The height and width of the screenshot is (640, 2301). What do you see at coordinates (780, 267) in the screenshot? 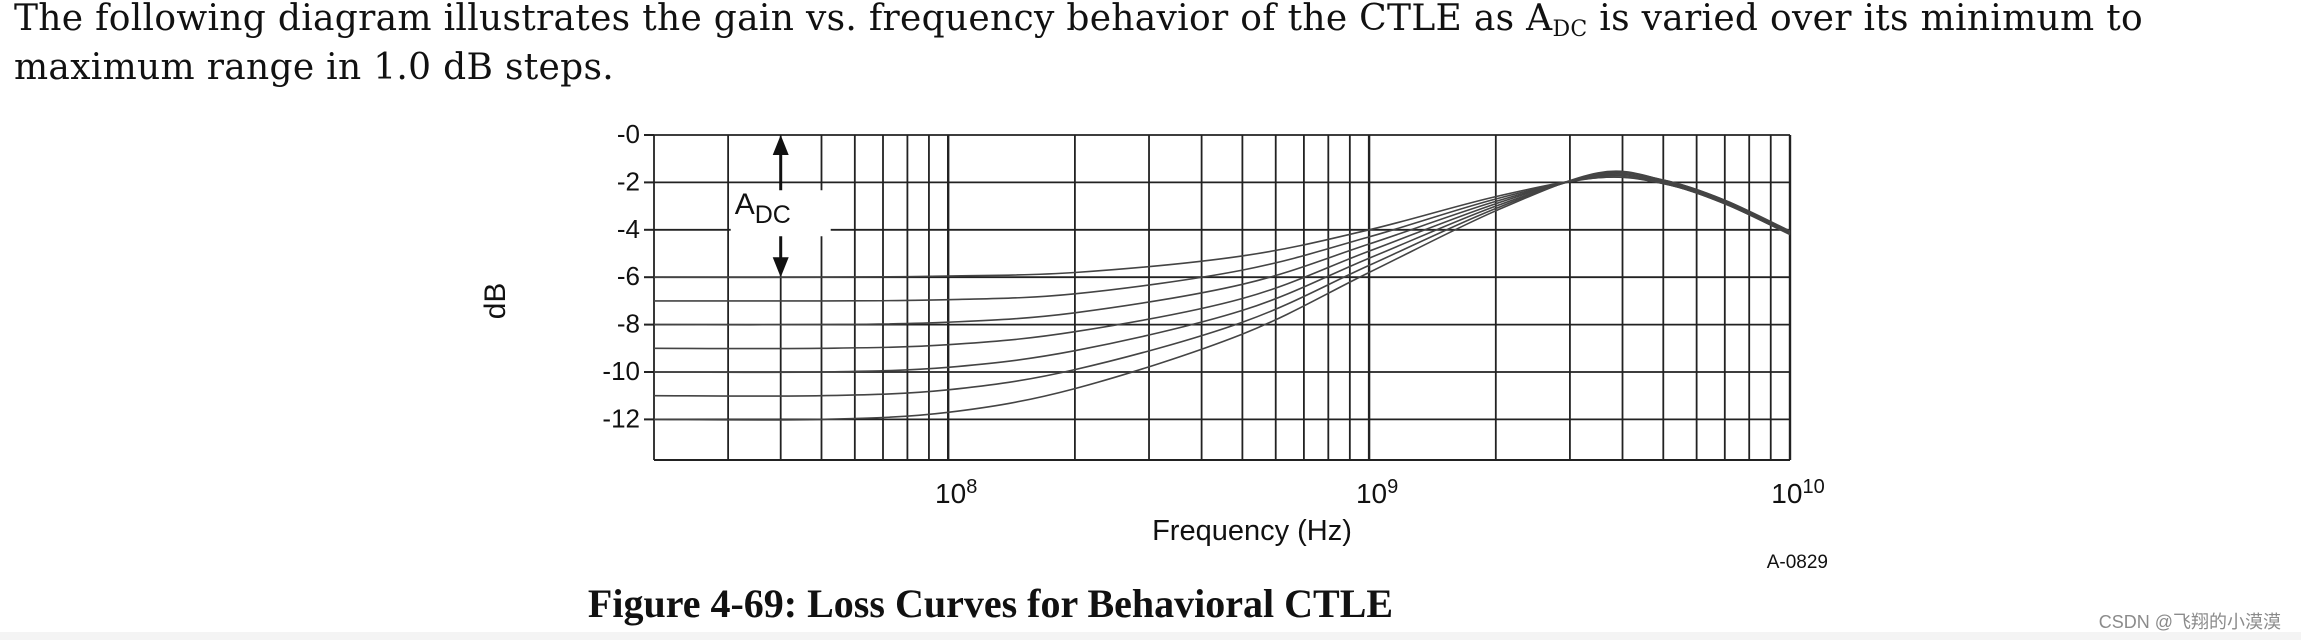
I see `adc-arrowhead-down` at bounding box center [780, 267].